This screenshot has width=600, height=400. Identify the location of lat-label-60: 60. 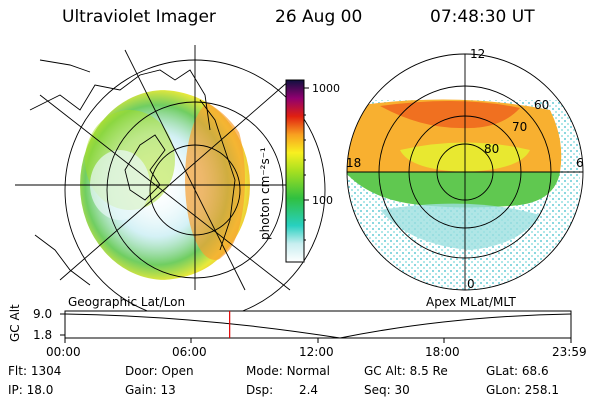
(542, 105).